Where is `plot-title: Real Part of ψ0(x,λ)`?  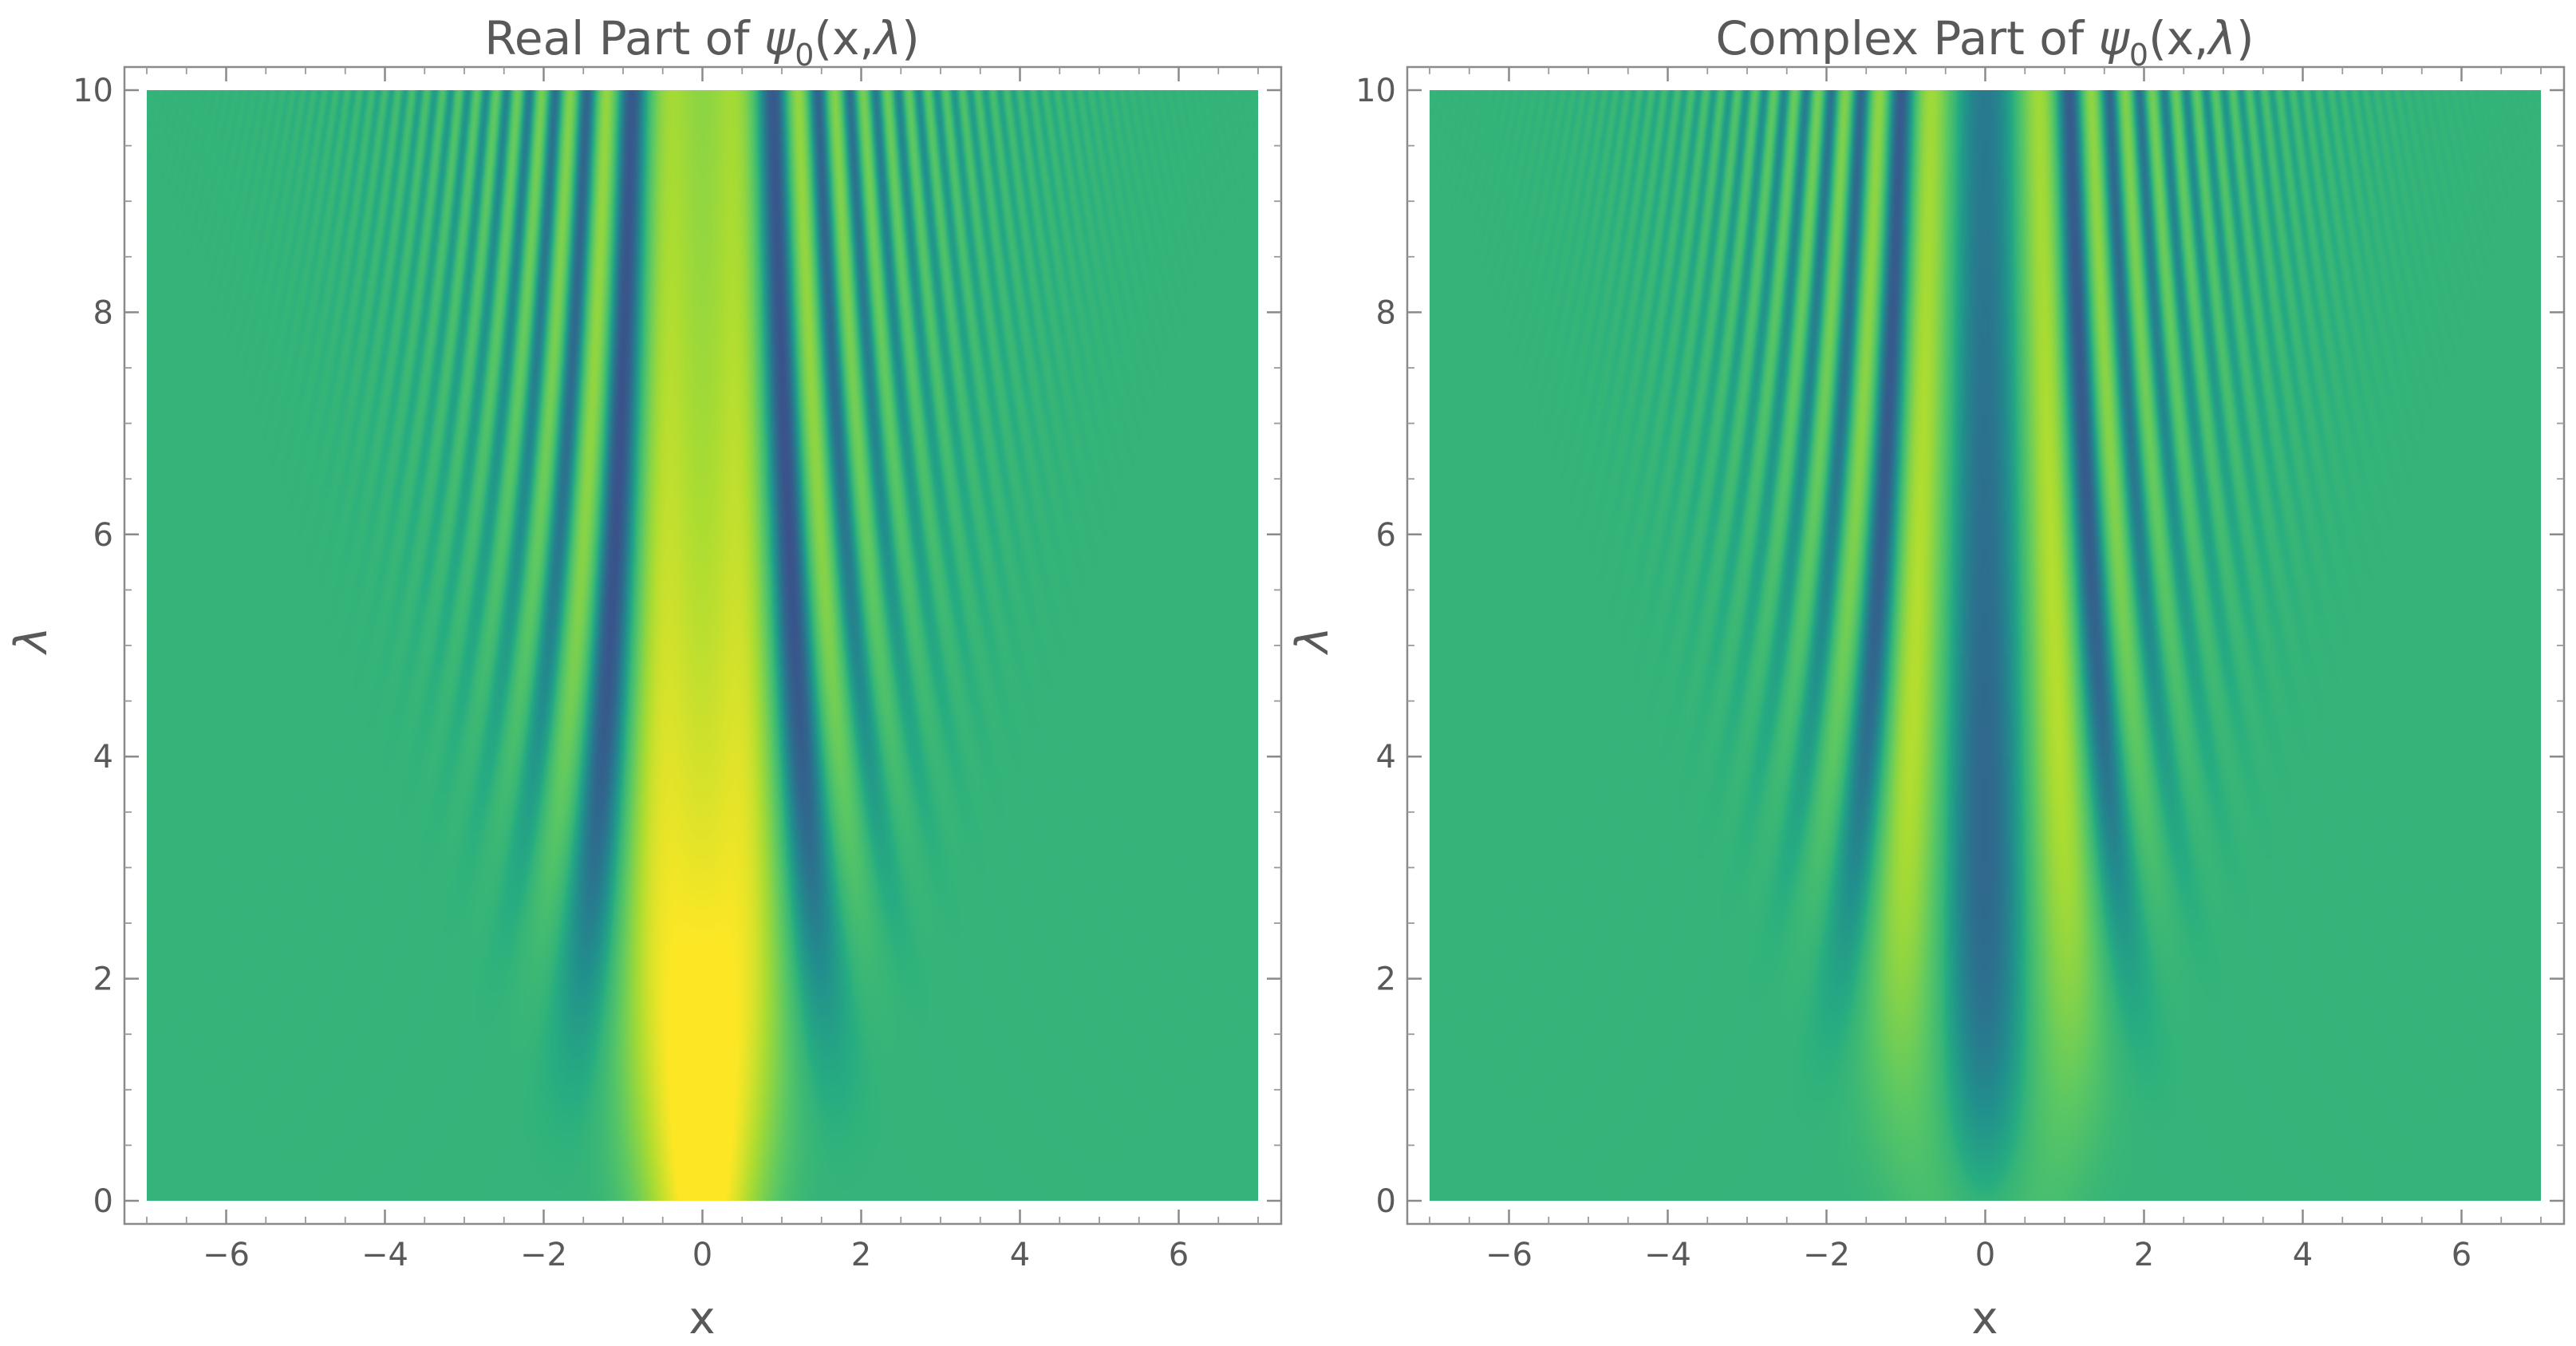 plot-title: Real Part of ψ0(x,λ) is located at coordinates (702, 42).